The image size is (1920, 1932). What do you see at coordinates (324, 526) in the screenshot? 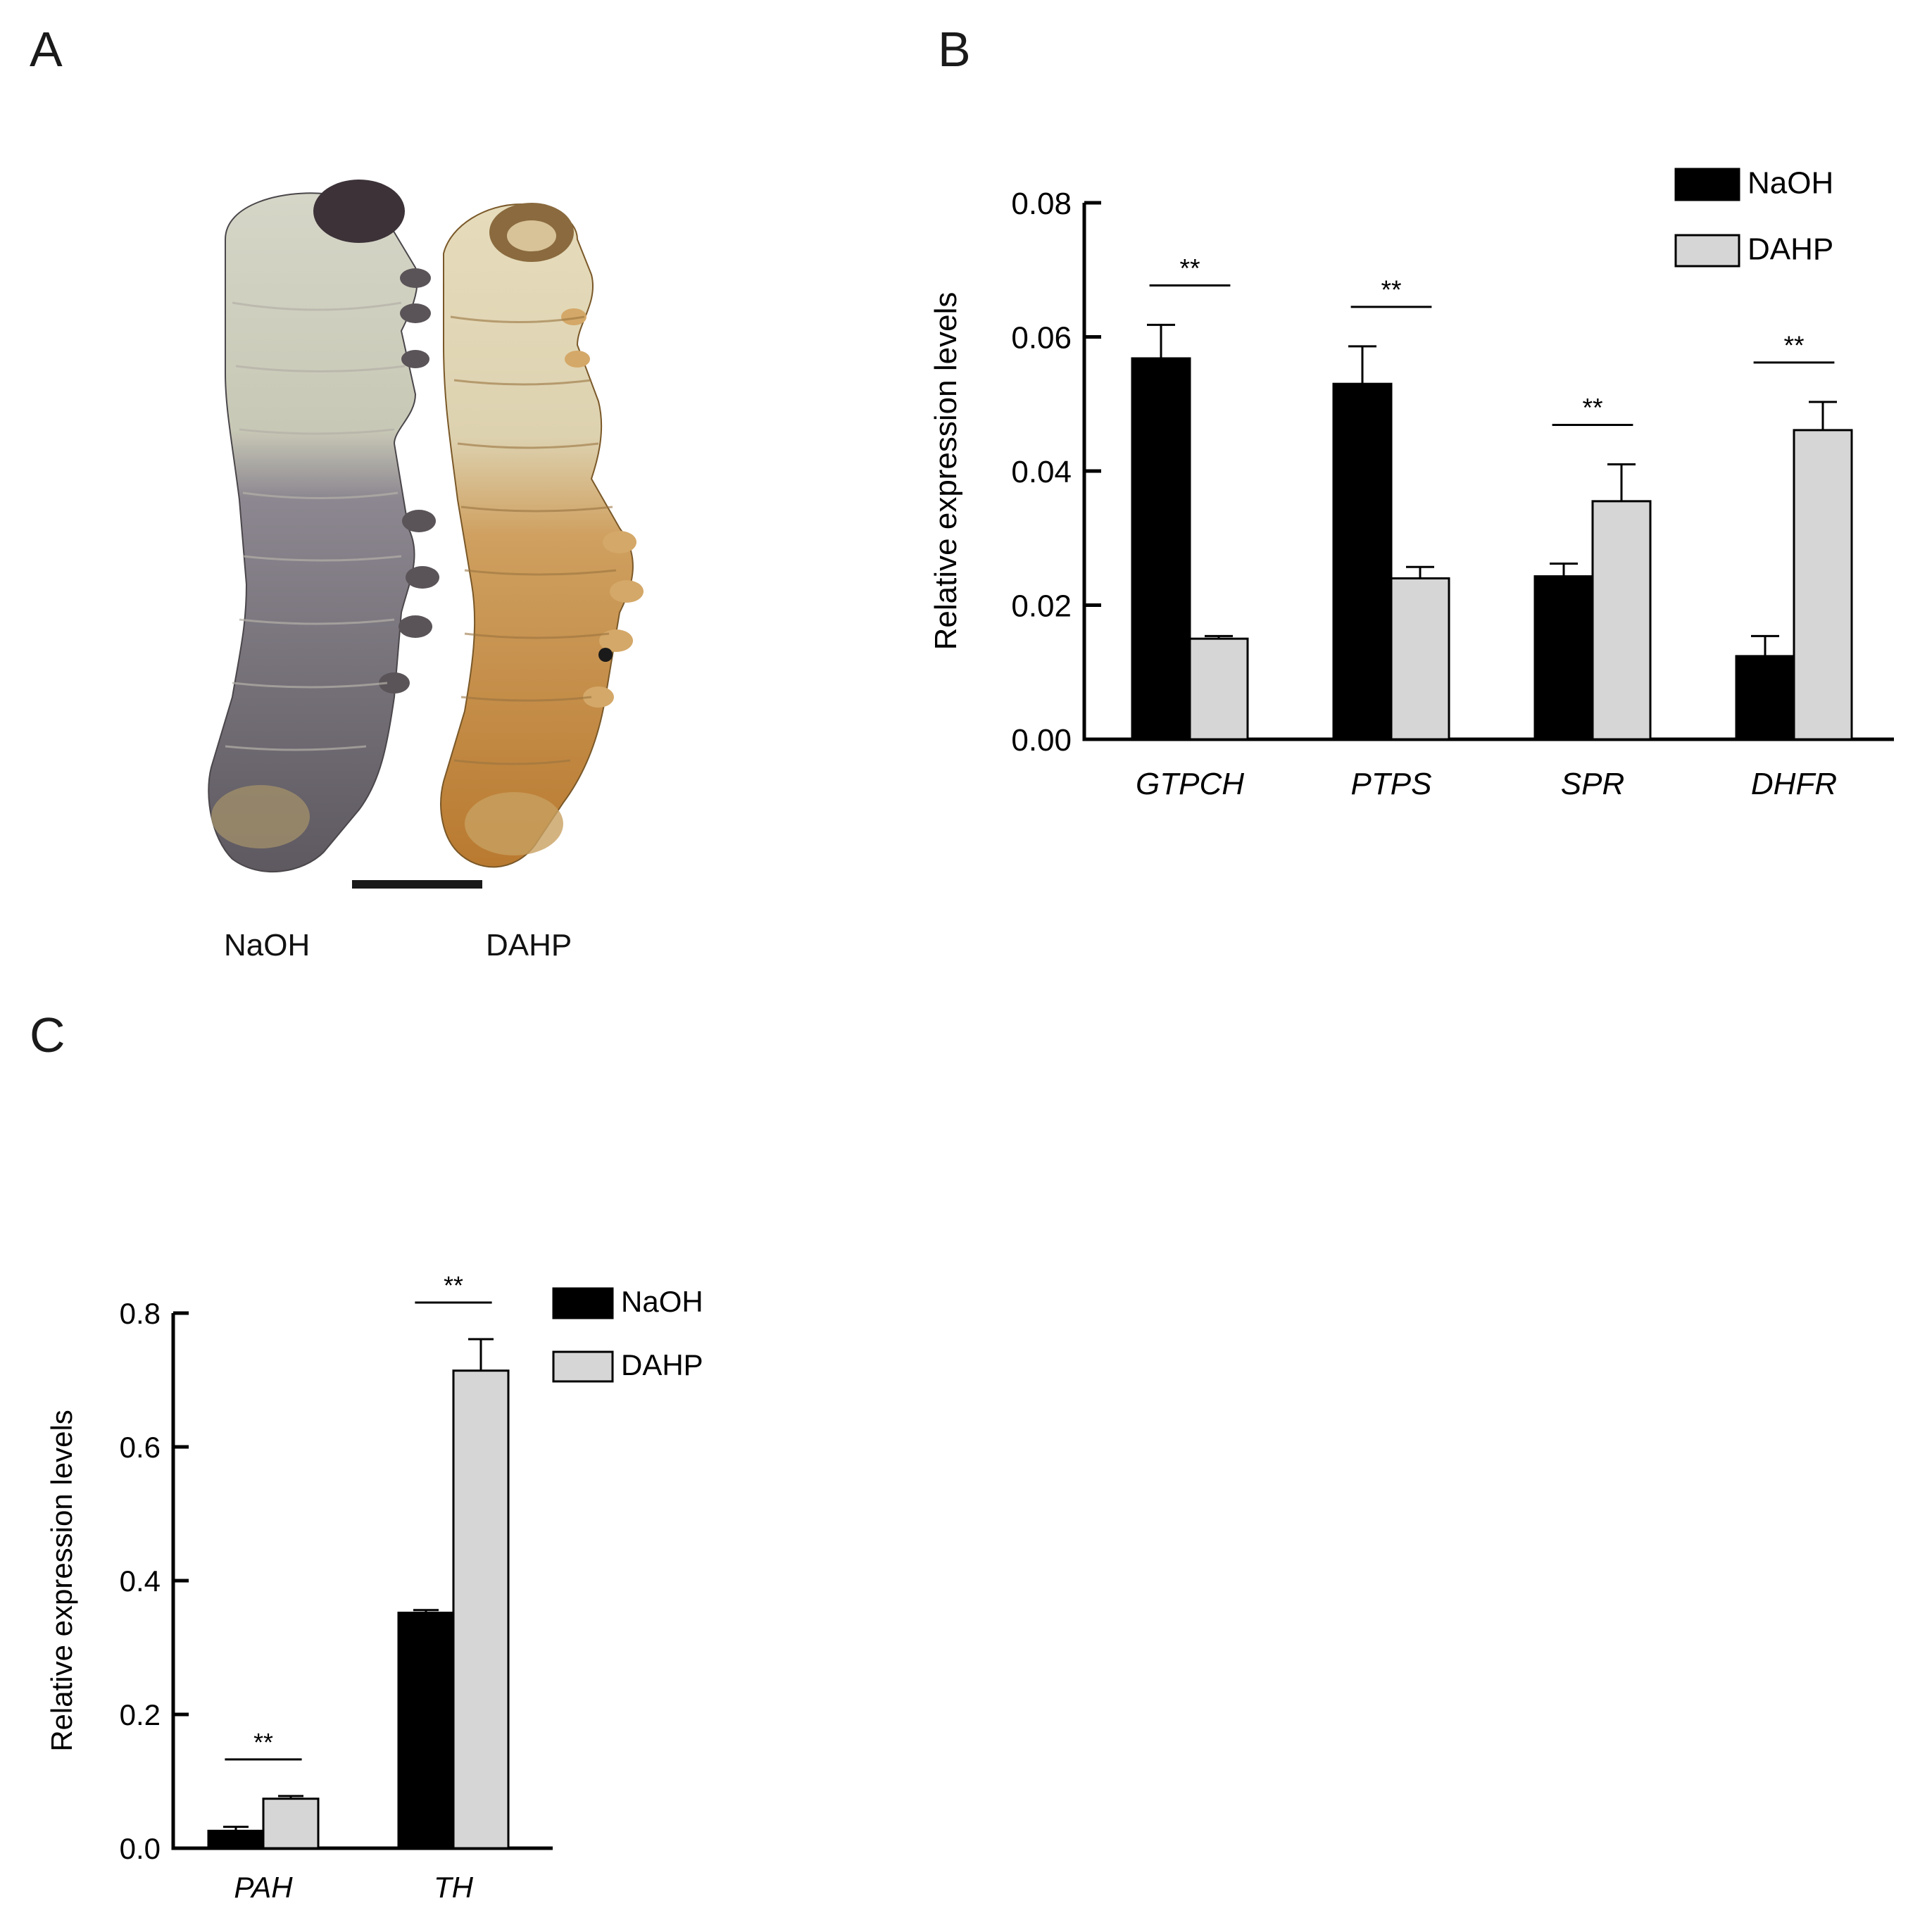
I see `naoh-larva` at bounding box center [324, 526].